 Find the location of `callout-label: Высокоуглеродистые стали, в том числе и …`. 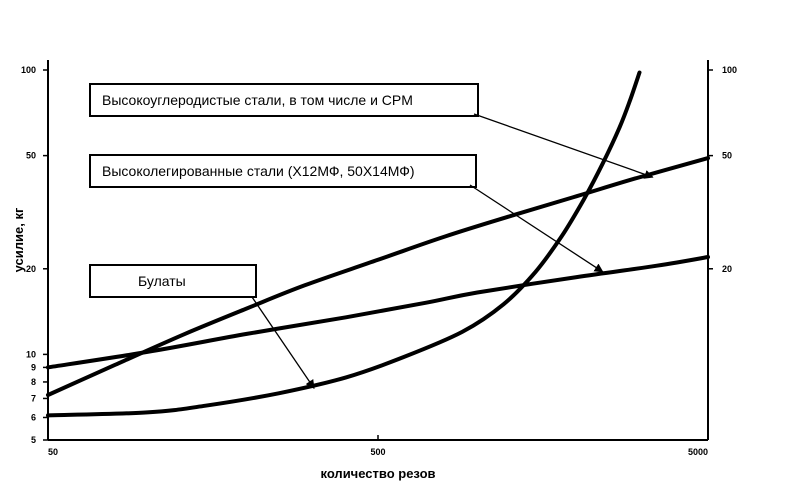

callout-label: Высокоуглеродистые стали, в том числе и … is located at coordinates (257, 100).